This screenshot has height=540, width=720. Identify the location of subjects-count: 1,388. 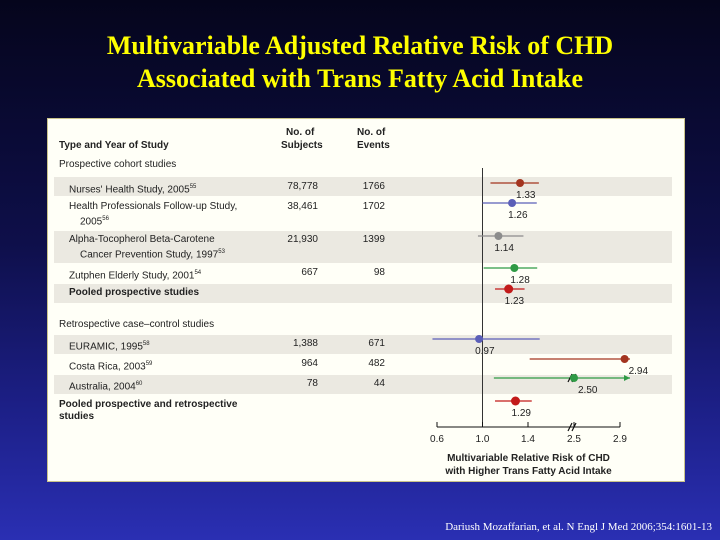
(305, 343).